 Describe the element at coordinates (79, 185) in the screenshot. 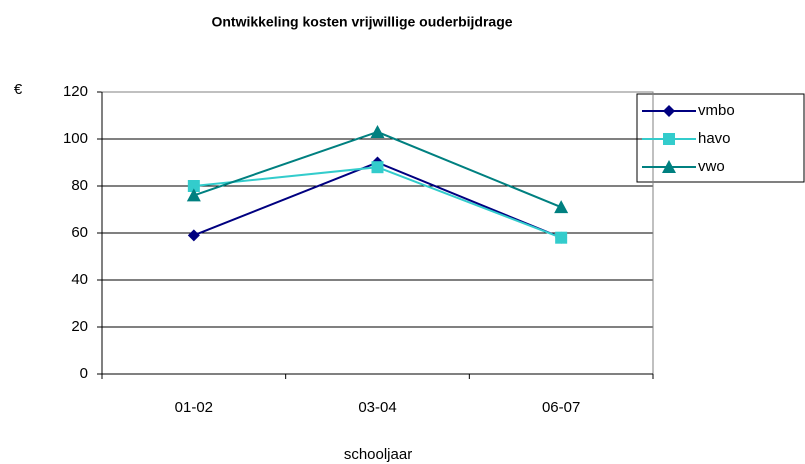

I see `y-tick-label: 80` at that location.